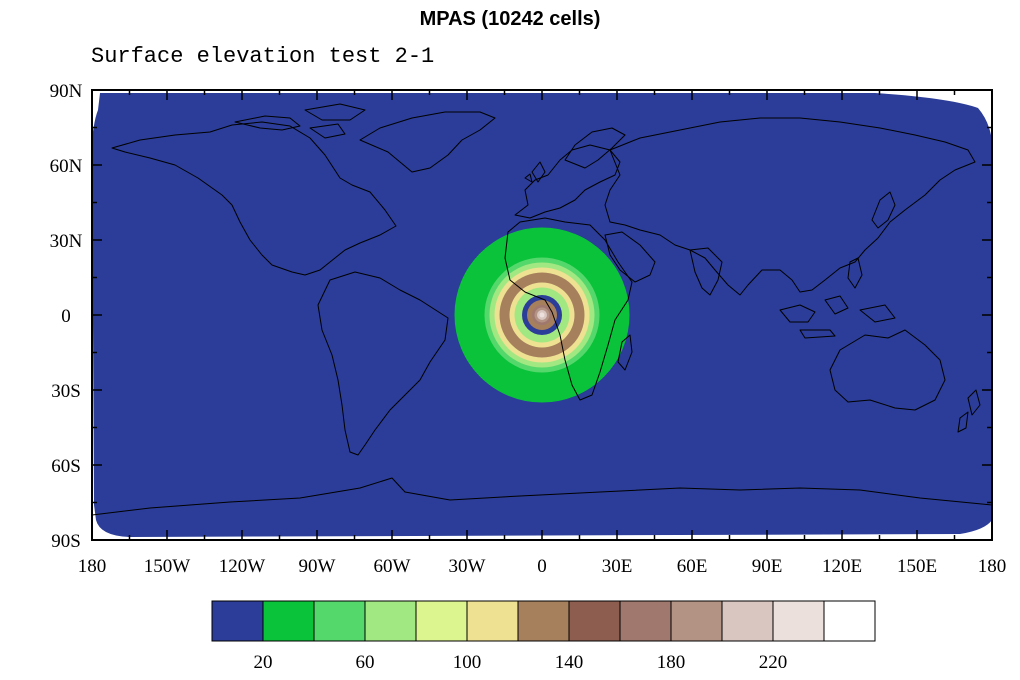  What do you see at coordinates (535, 172) in the screenshot?
I see `coastline-british-isles` at bounding box center [535, 172].